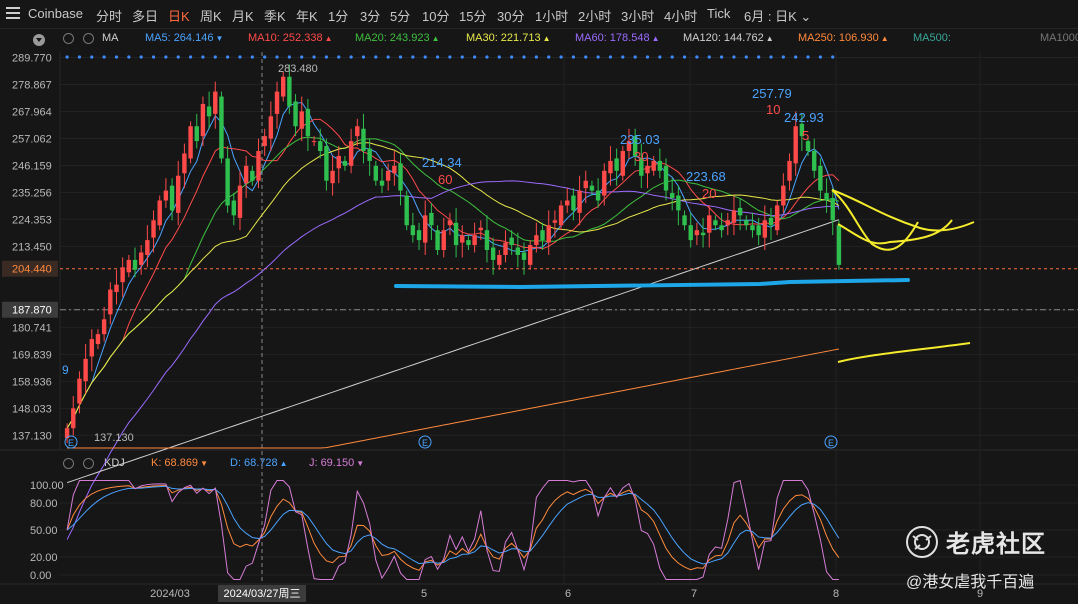 The image size is (1078, 604). I want to click on range-selector: 6月 : 日K ⌄, so click(777, 15).